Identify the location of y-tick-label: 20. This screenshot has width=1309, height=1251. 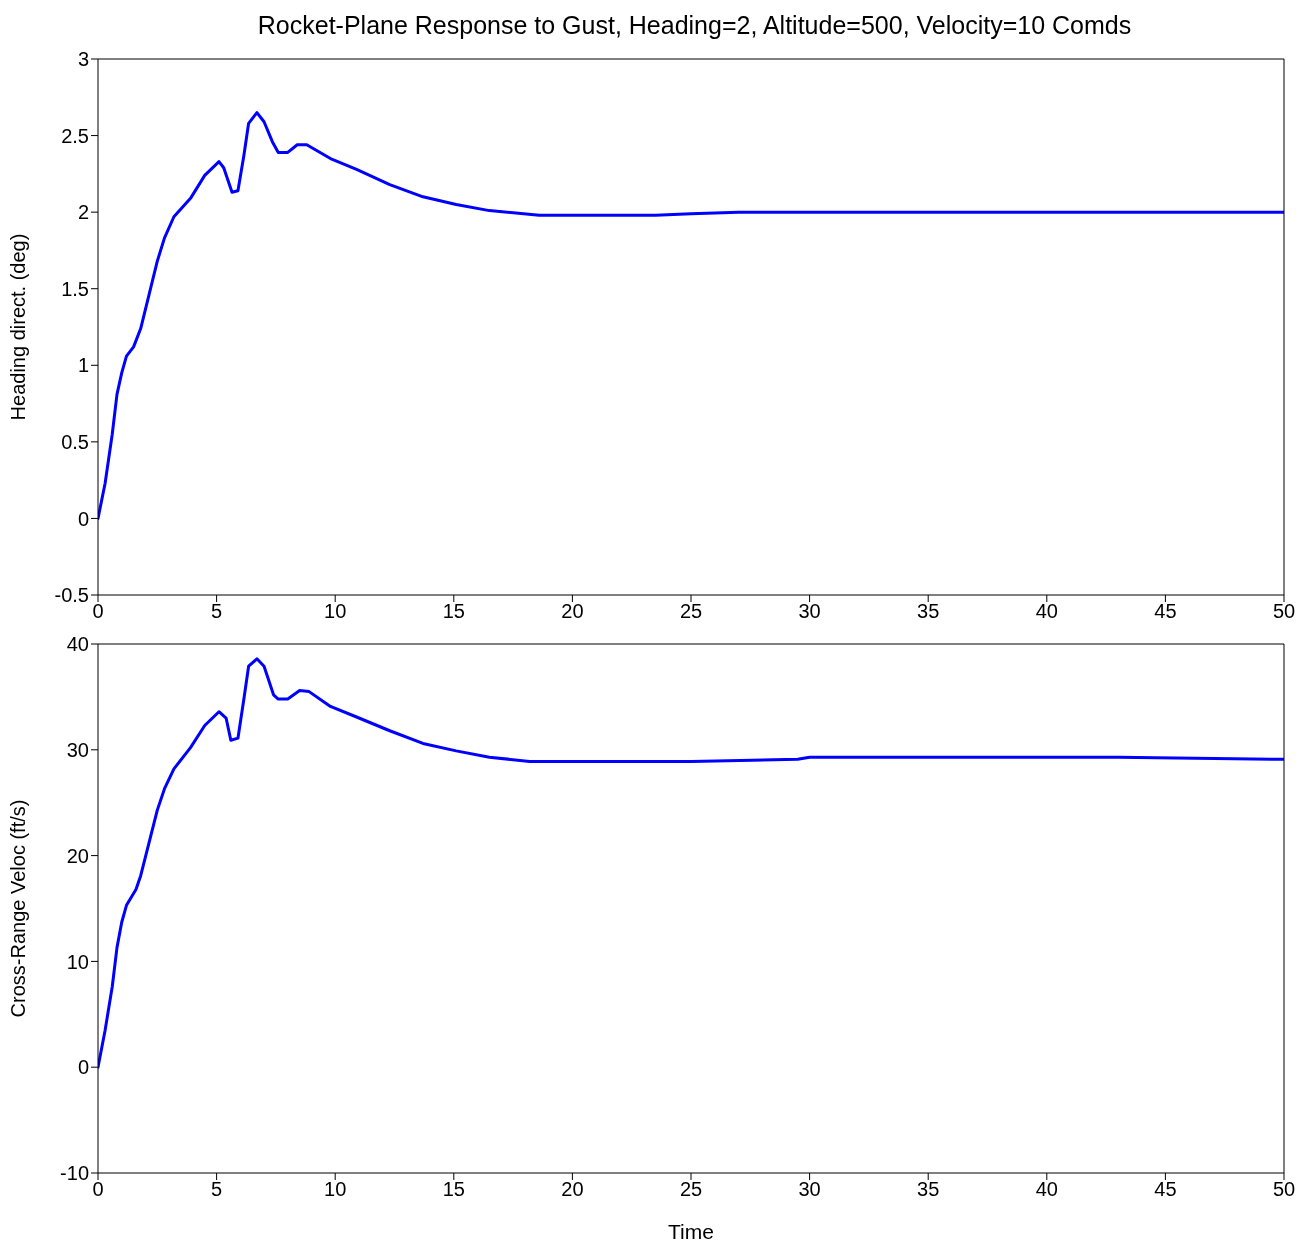
(77, 855).